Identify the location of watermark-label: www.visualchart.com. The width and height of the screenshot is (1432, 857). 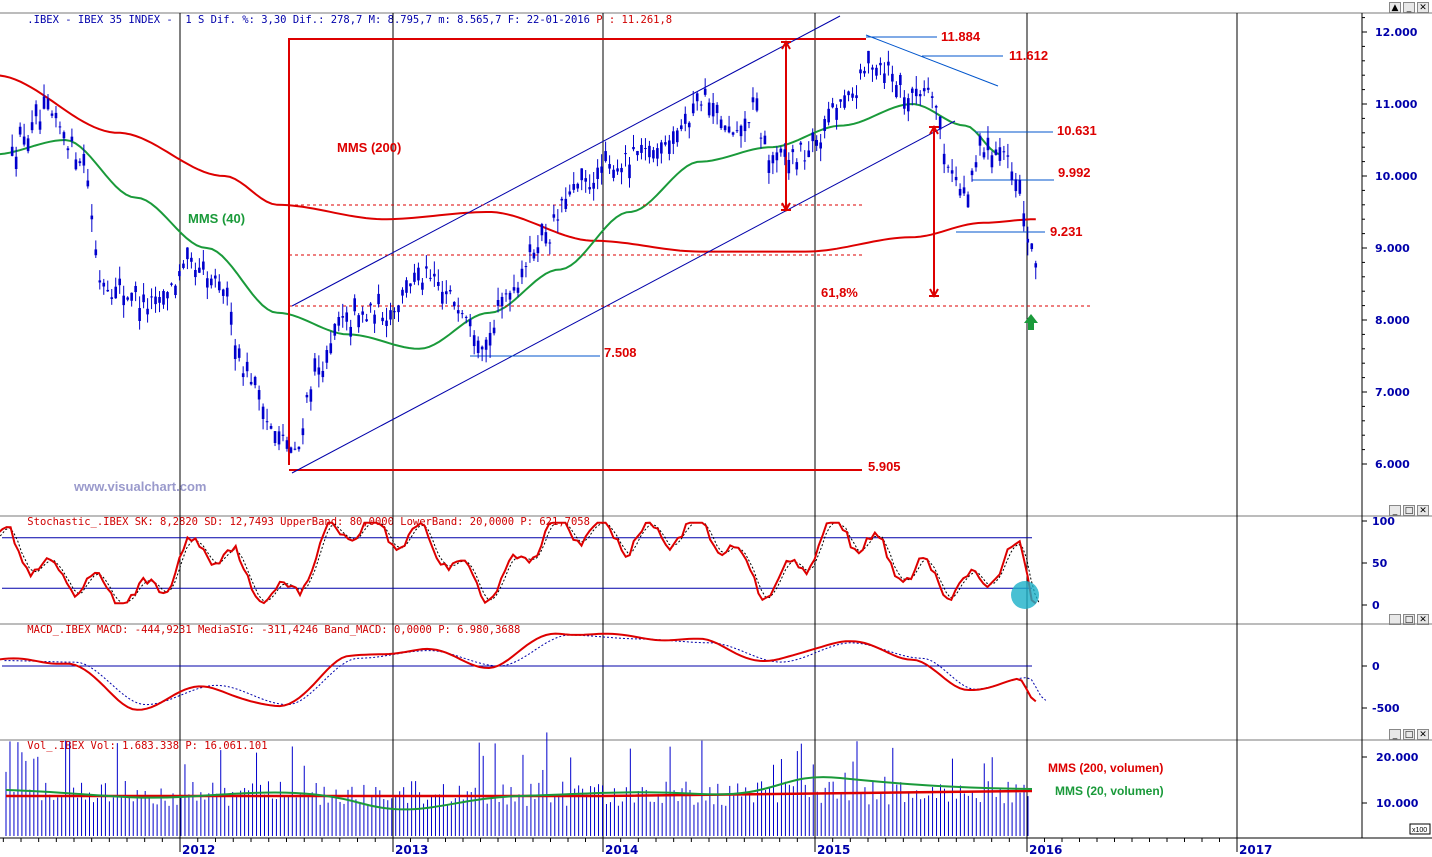
(139, 486).